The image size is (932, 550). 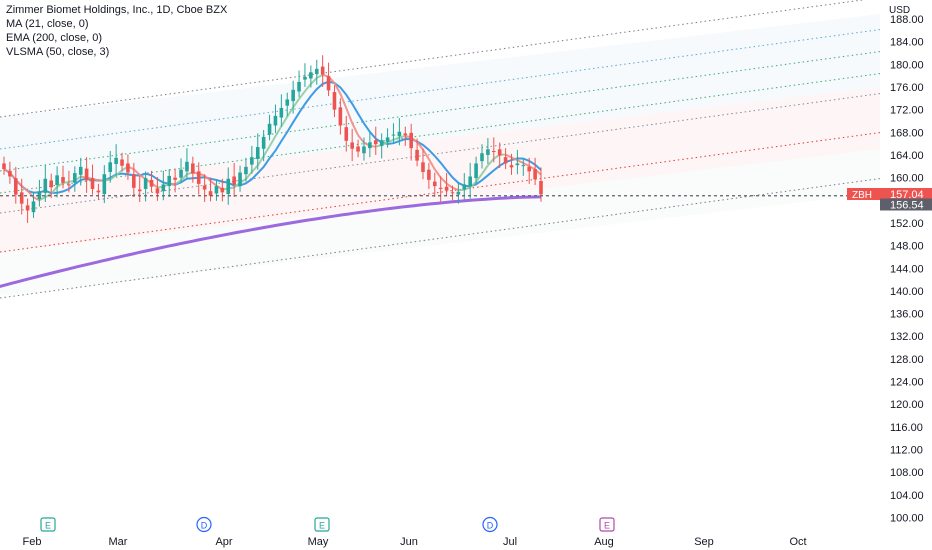 What do you see at coordinates (118, 542) in the screenshot?
I see `time-tick-label: Mar` at bounding box center [118, 542].